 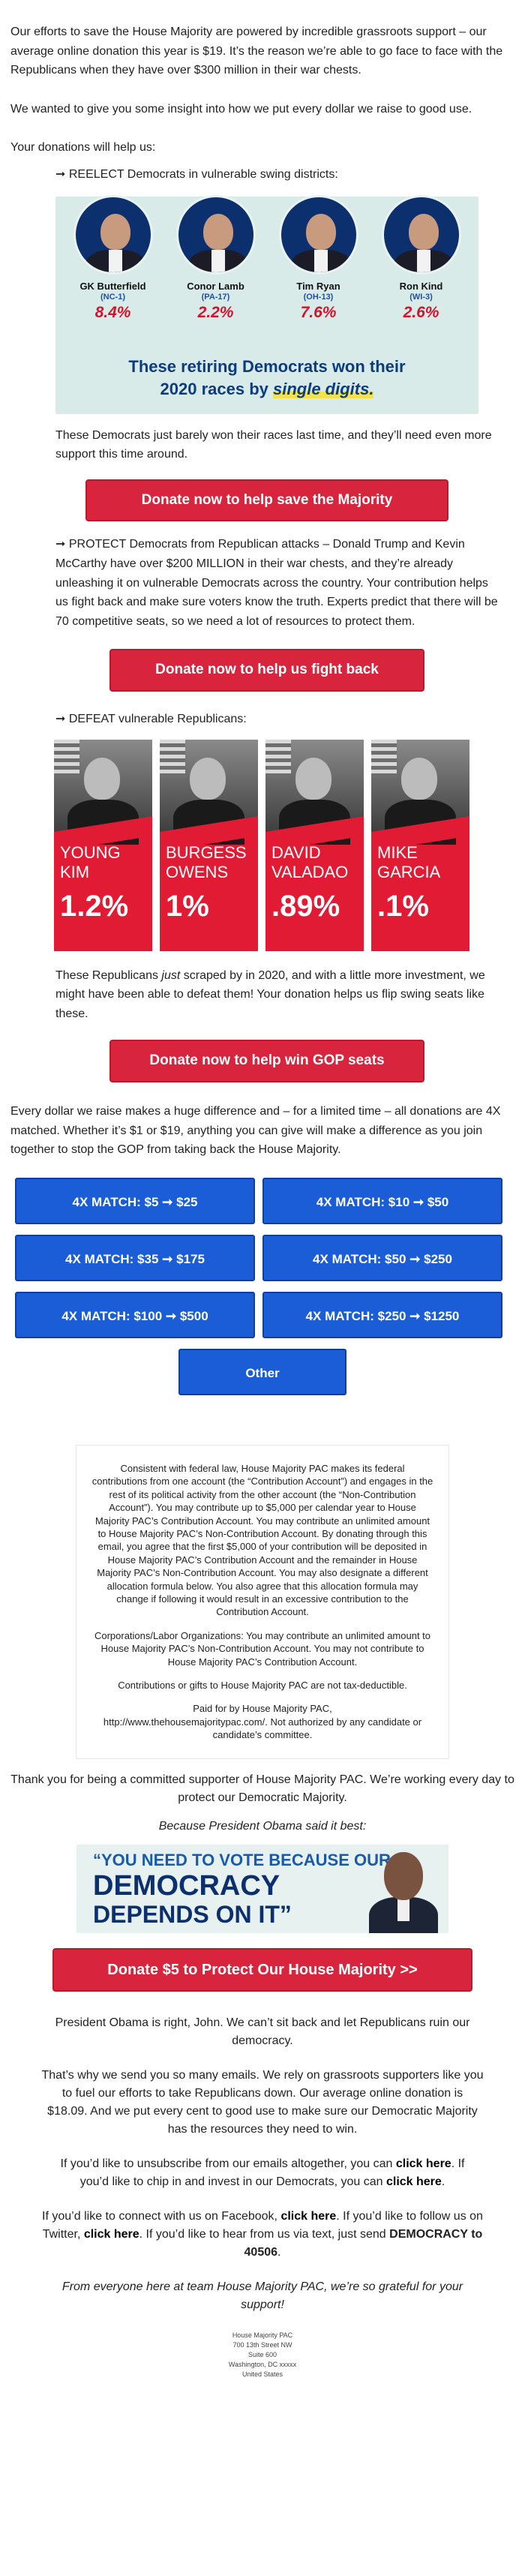 I want to click on donate-save-majority-button: Donate now to help save the Majority, so click(x=267, y=500).